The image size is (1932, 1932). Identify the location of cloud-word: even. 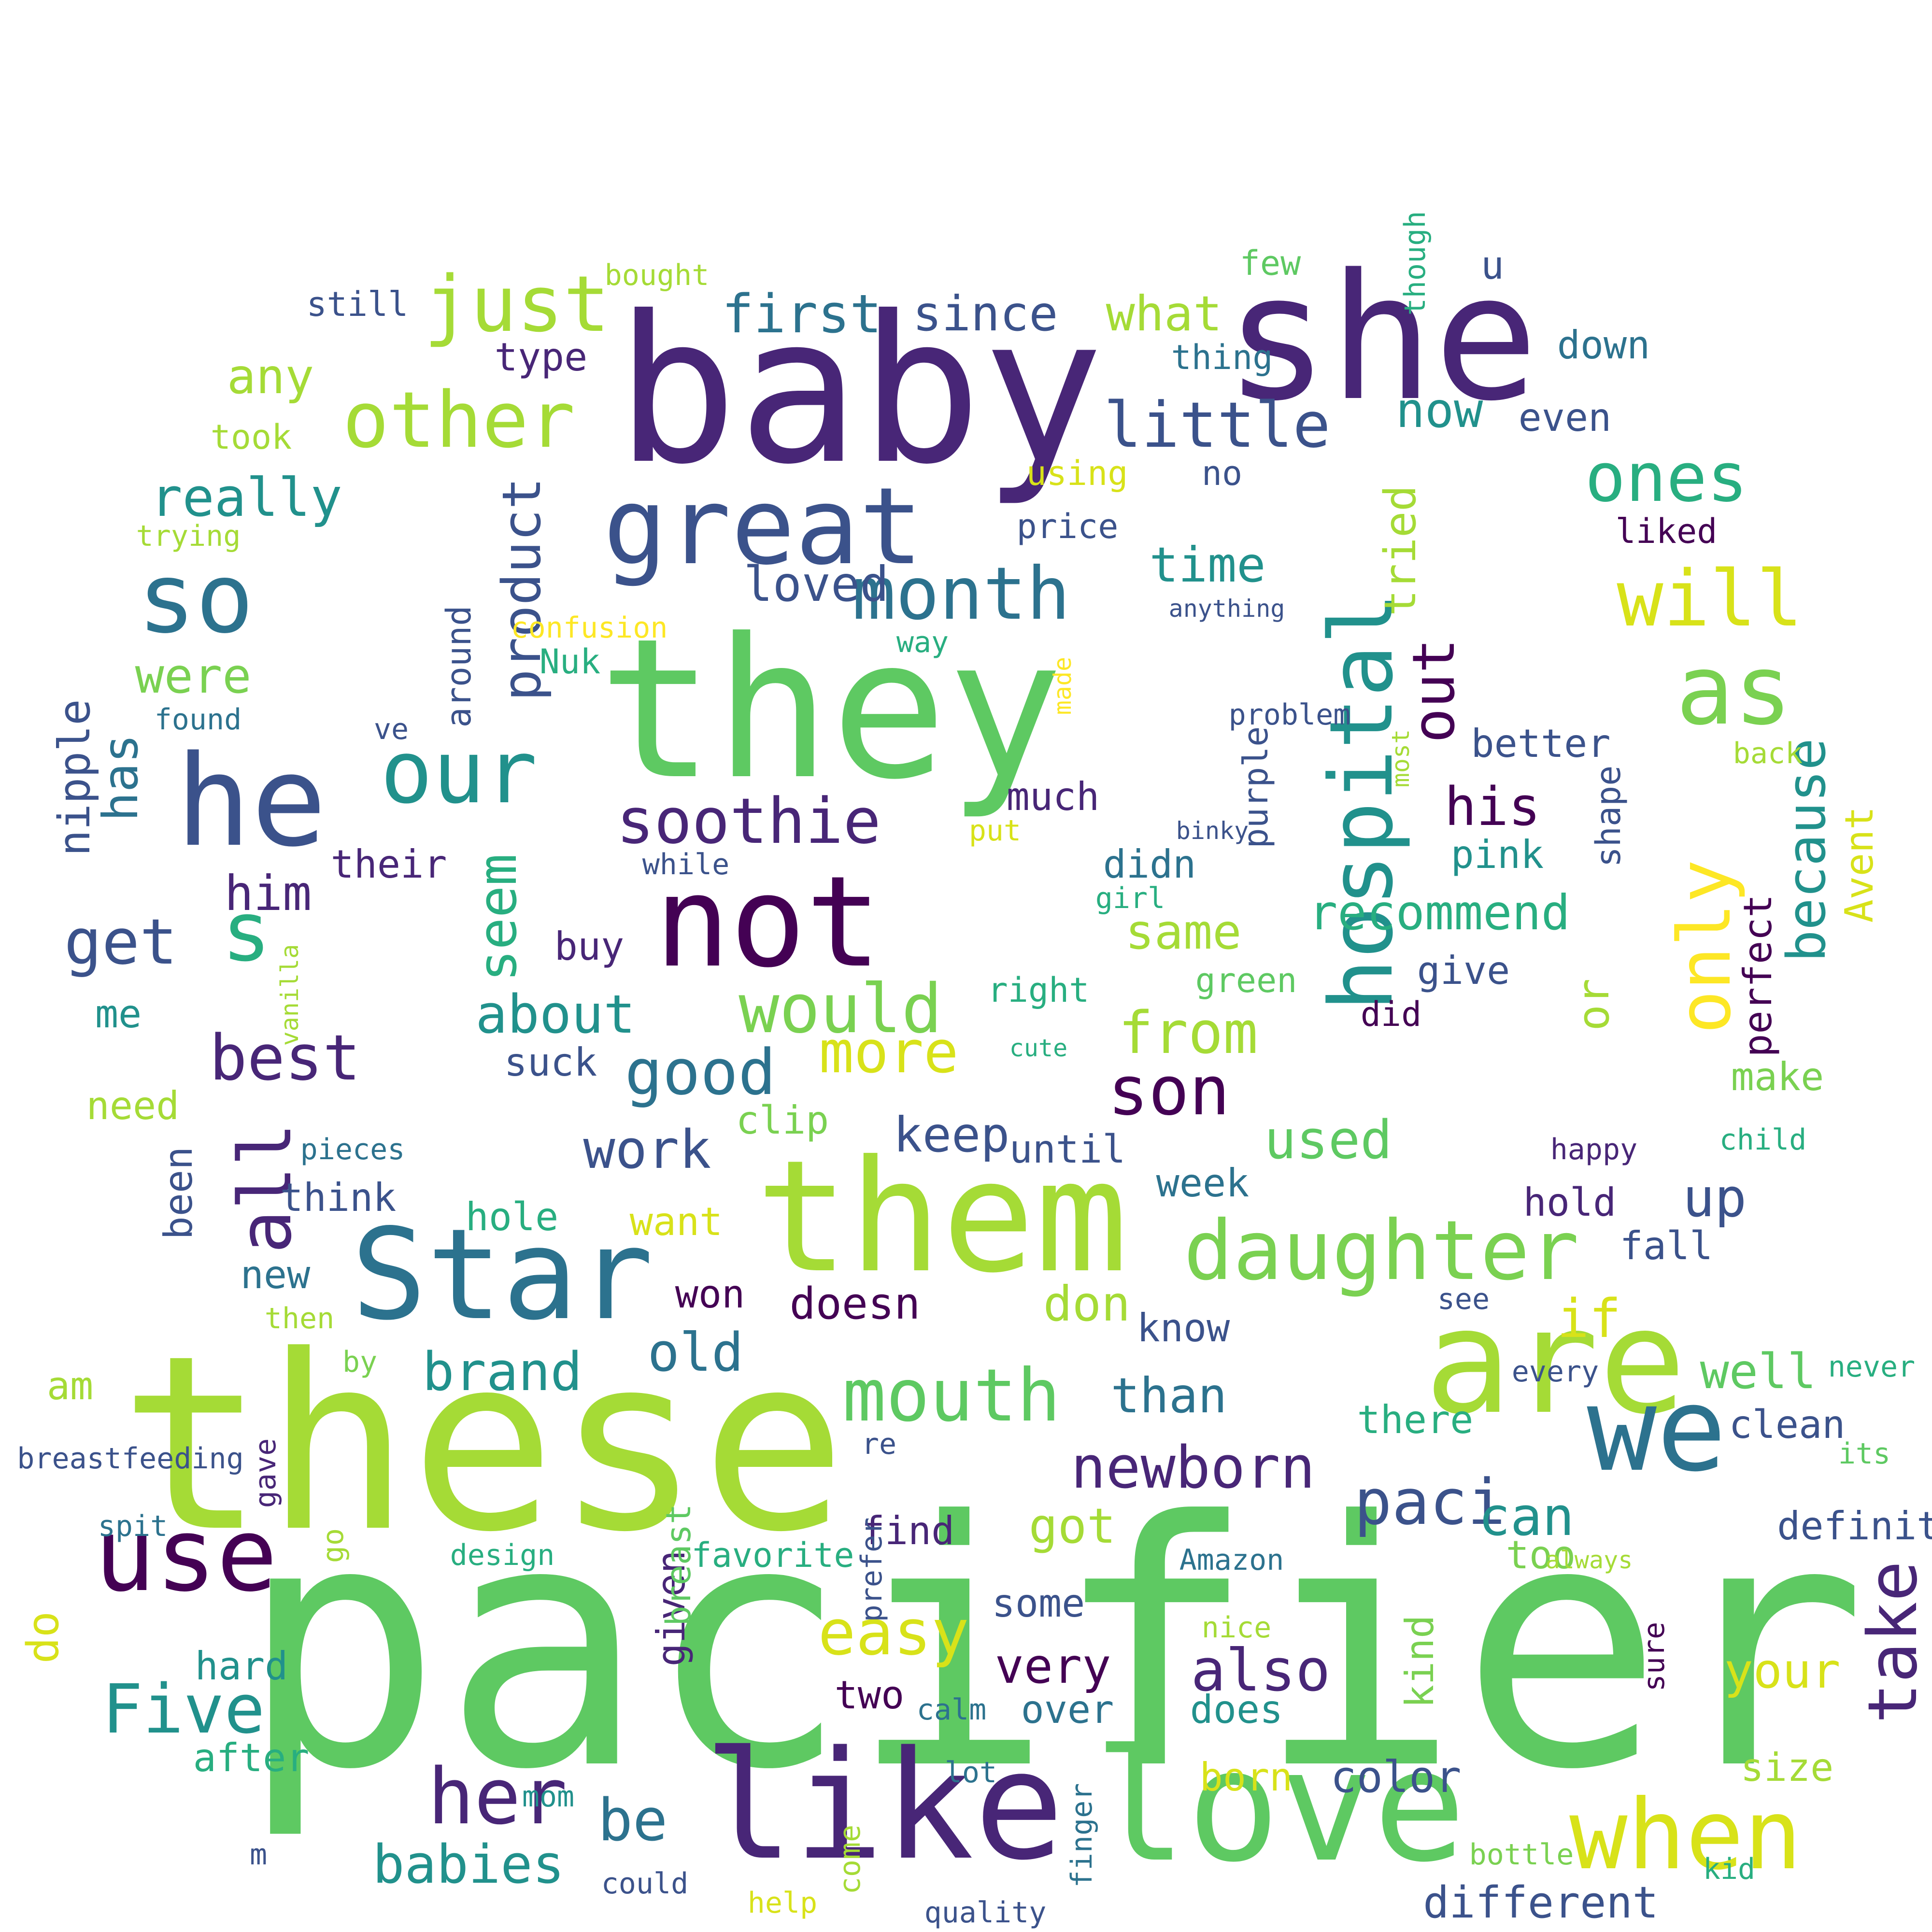
(1565, 417).